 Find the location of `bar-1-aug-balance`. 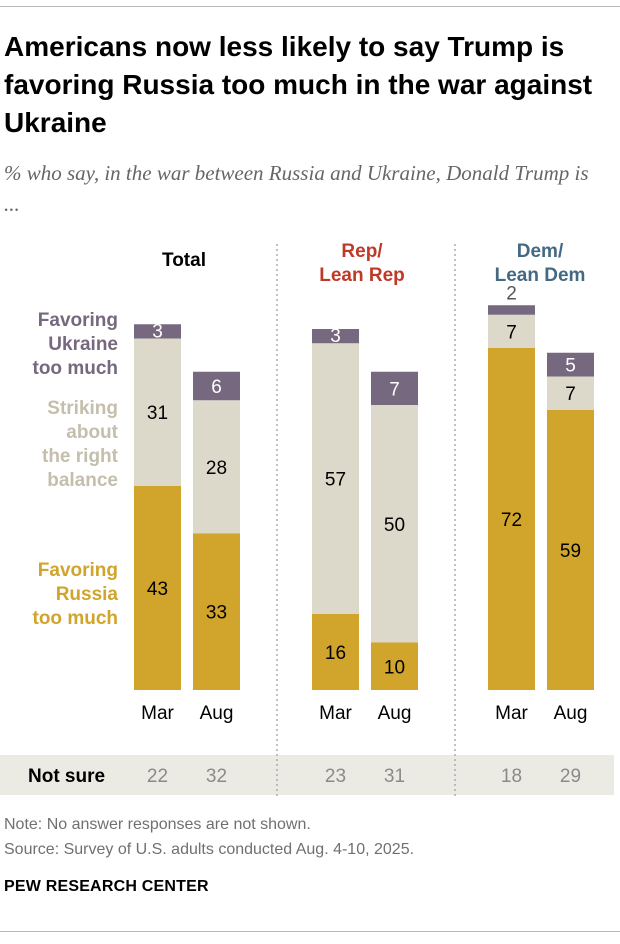

bar-1-aug-balance is located at coordinates (216, 467).